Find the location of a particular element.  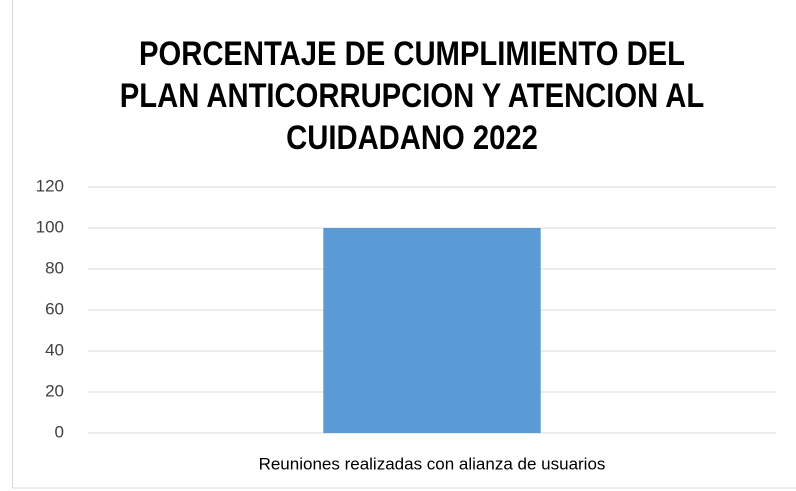

y-tick-label: 20 is located at coordinates (54, 390).